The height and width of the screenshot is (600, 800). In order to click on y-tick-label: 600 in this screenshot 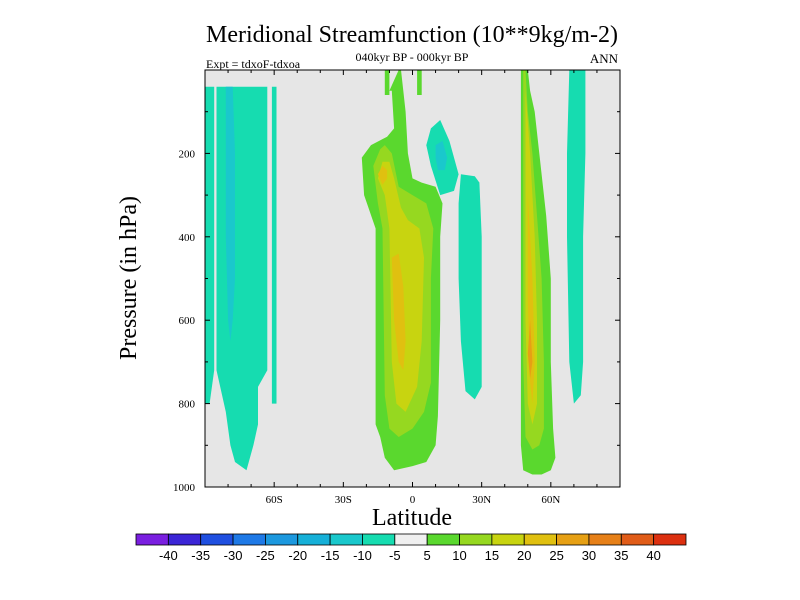, I will do `click(187, 321)`.